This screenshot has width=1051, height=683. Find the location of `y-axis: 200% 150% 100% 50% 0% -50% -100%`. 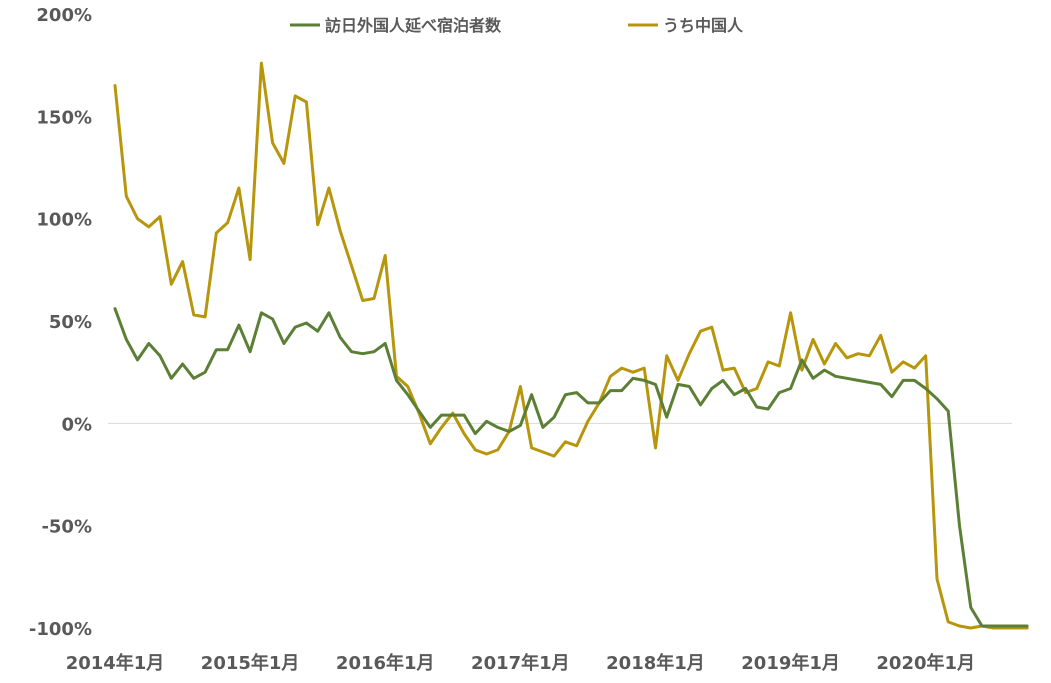

y-axis: 200% 150% 100% 50% 0% -50% -100% is located at coordinates (60, 322).